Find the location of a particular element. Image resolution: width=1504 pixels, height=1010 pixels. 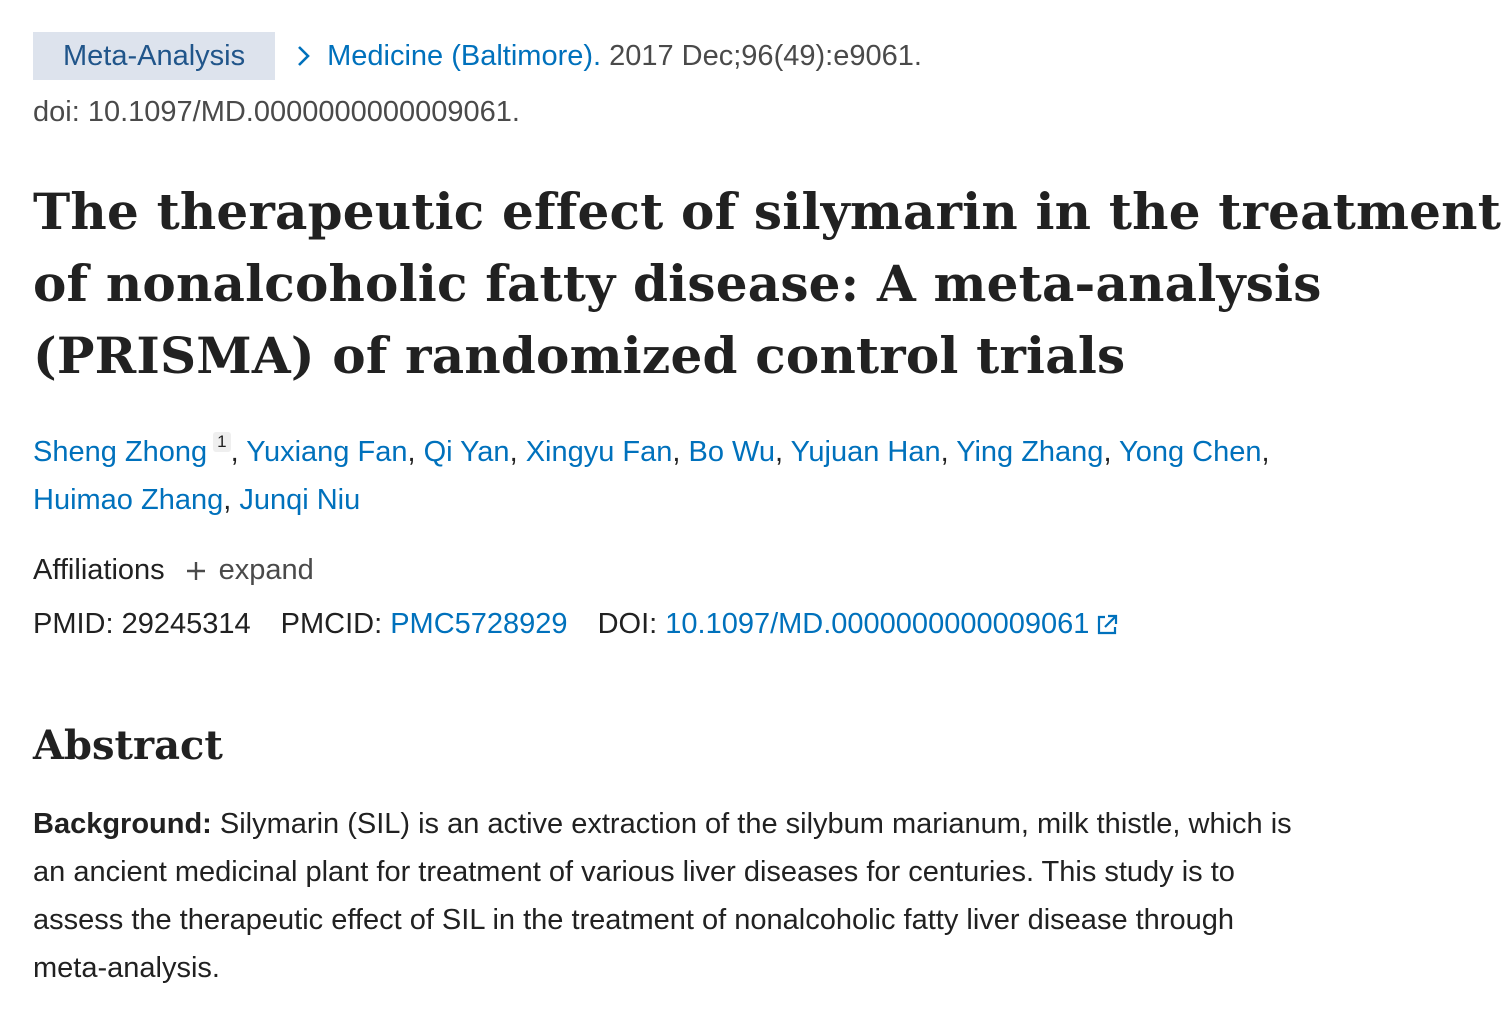

citation-doi: doi: 10.1097/MD.0000000000009061. is located at coordinates (276, 112).